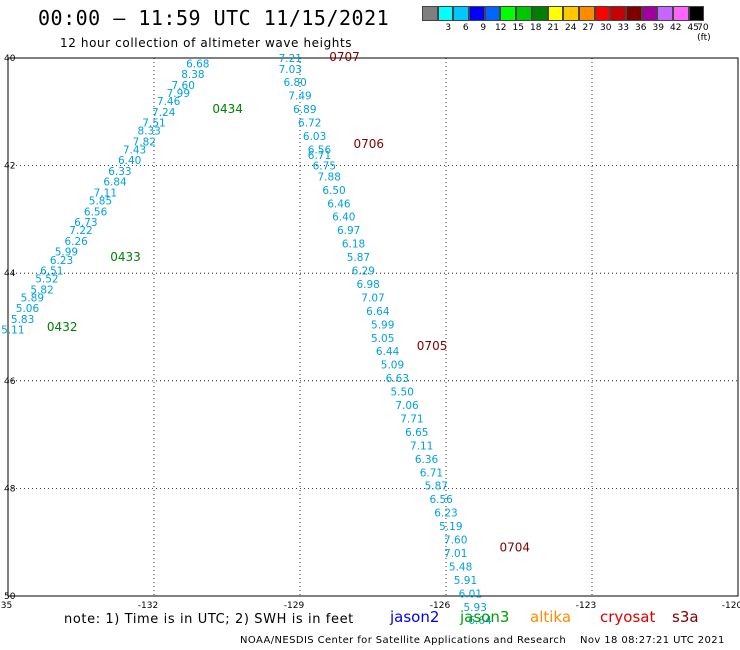  I want to click on swh-data-point: 7.06, so click(407, 406).